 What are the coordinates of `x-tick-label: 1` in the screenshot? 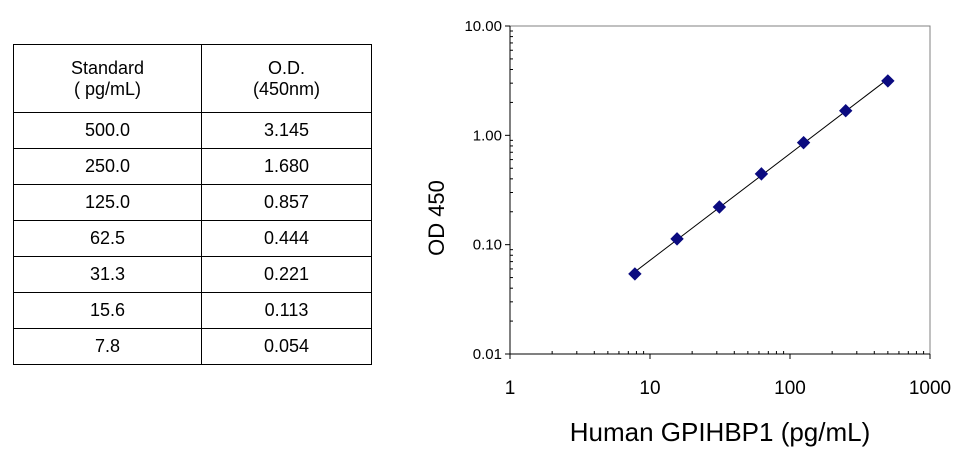 It's located at (510, 388).